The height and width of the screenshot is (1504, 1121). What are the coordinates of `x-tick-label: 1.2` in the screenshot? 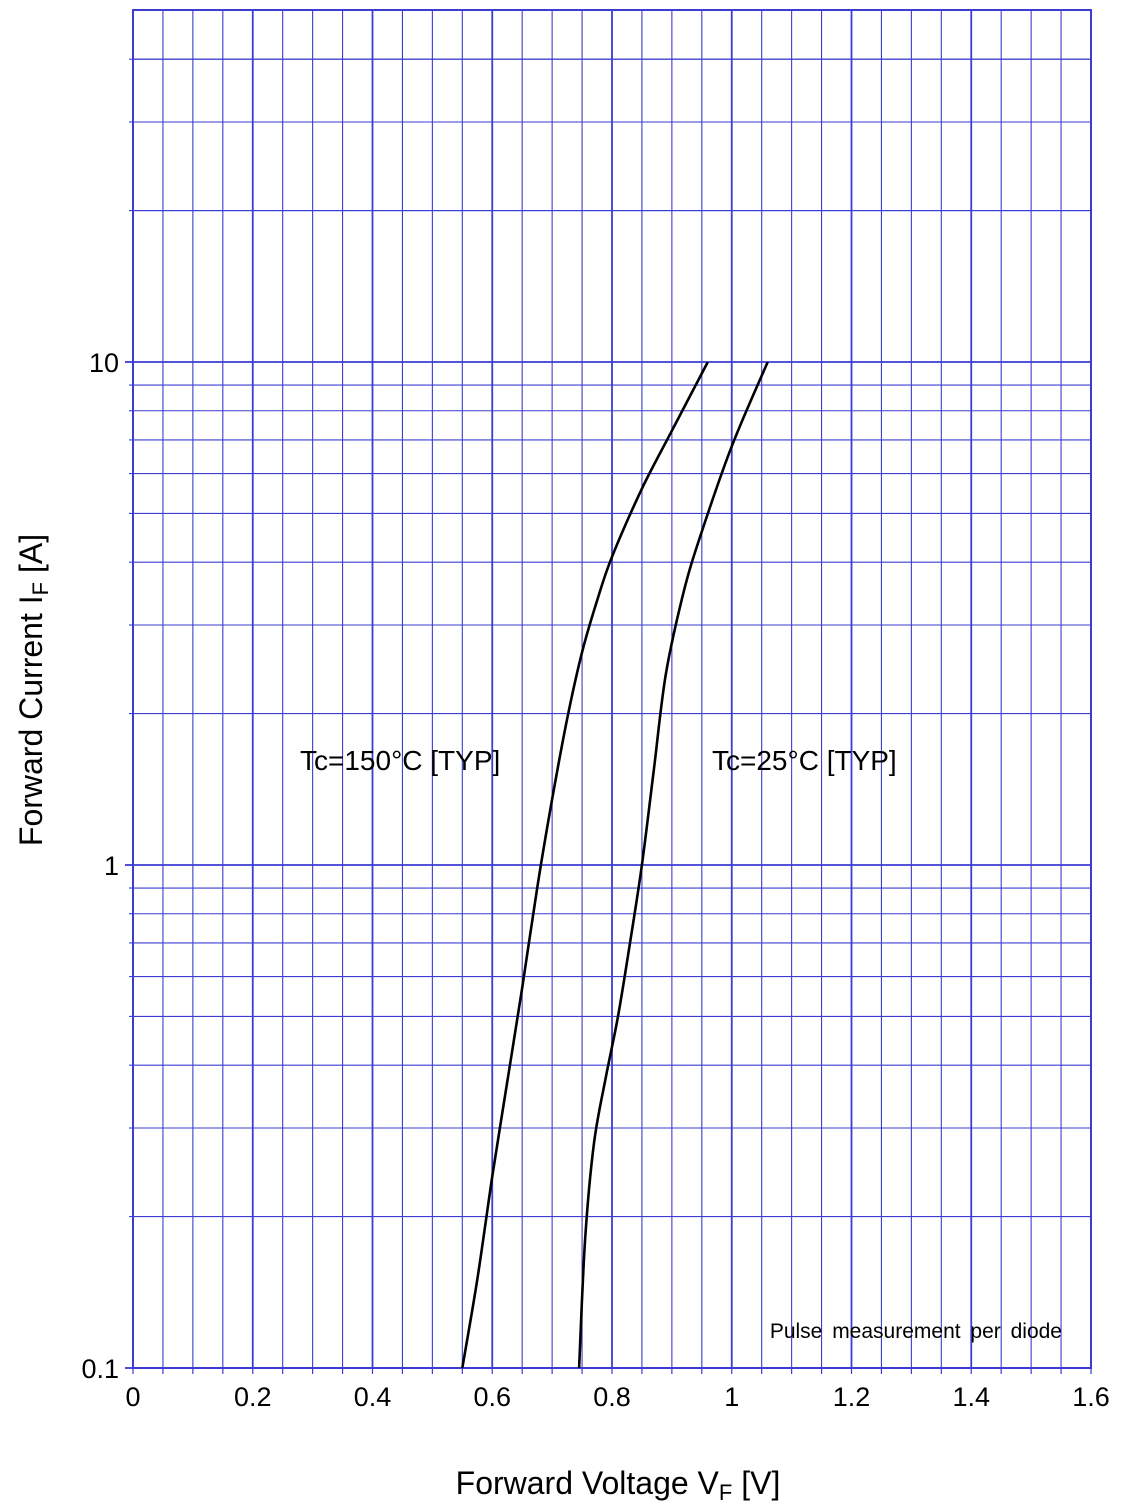 It's located at (852, 1397).